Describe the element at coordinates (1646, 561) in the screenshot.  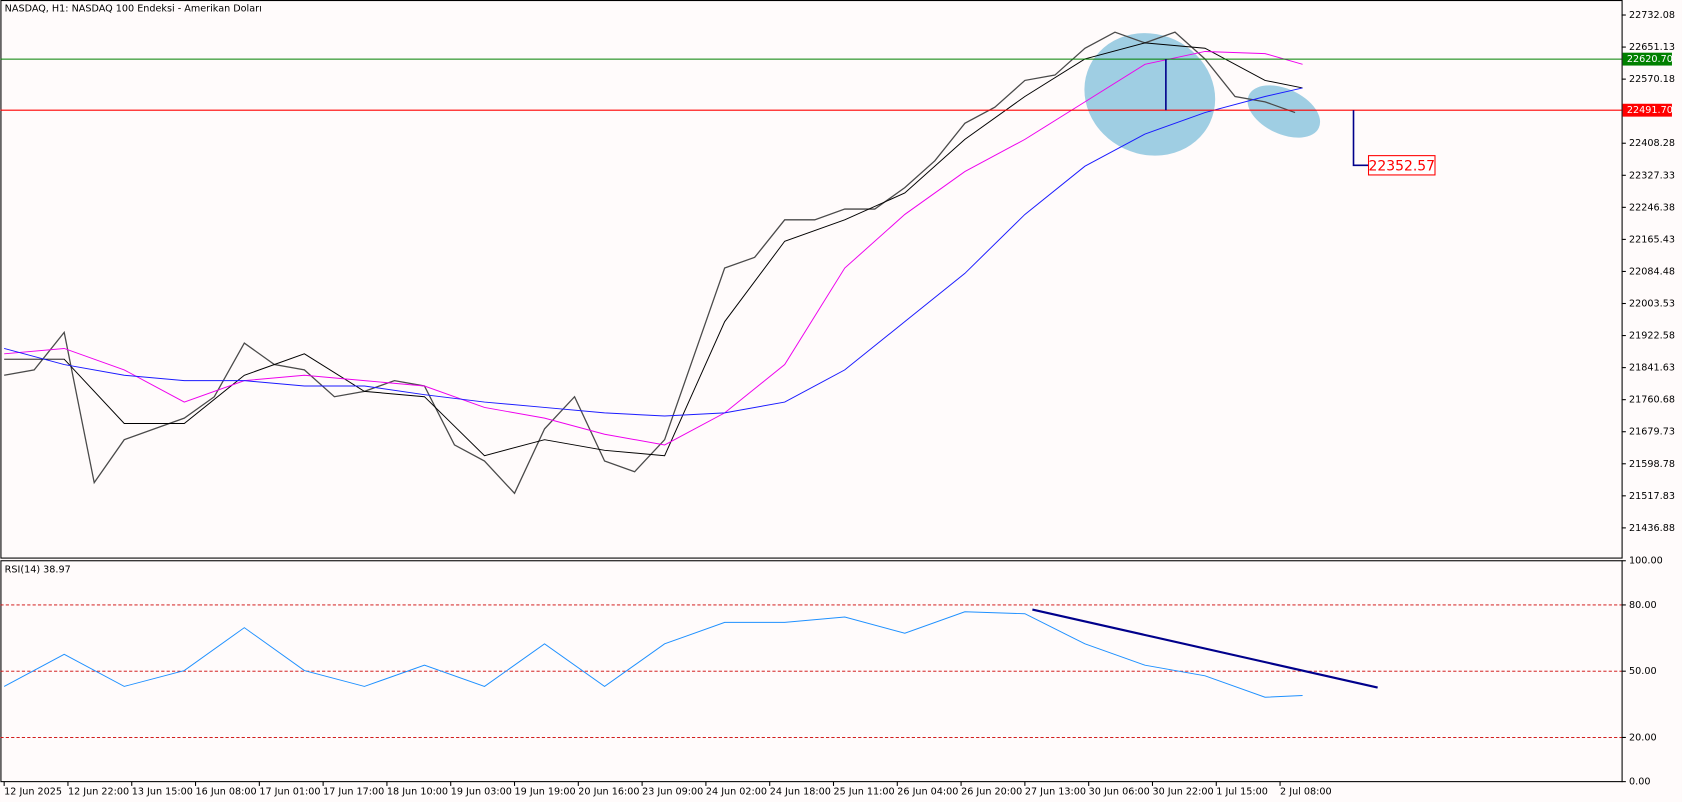
I see `y-tick-label: 100.00` at that location.